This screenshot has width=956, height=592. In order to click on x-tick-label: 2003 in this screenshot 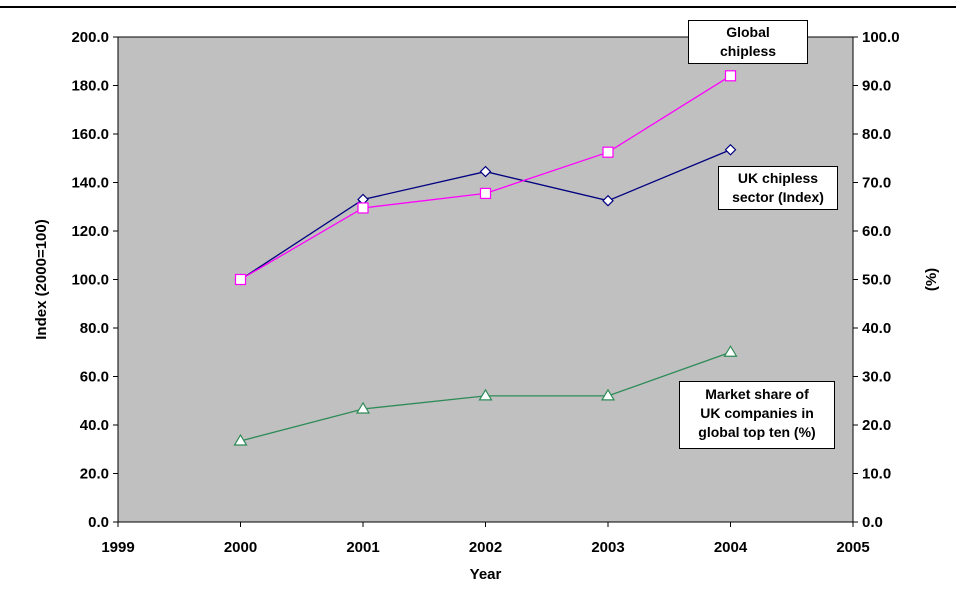, I will do `click(607, 547)`.